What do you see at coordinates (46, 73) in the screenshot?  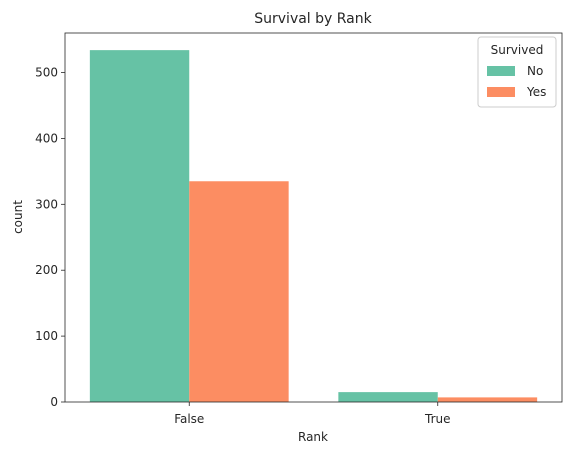 I see `y-tick-label: 500` at bounding box center [46, 73].